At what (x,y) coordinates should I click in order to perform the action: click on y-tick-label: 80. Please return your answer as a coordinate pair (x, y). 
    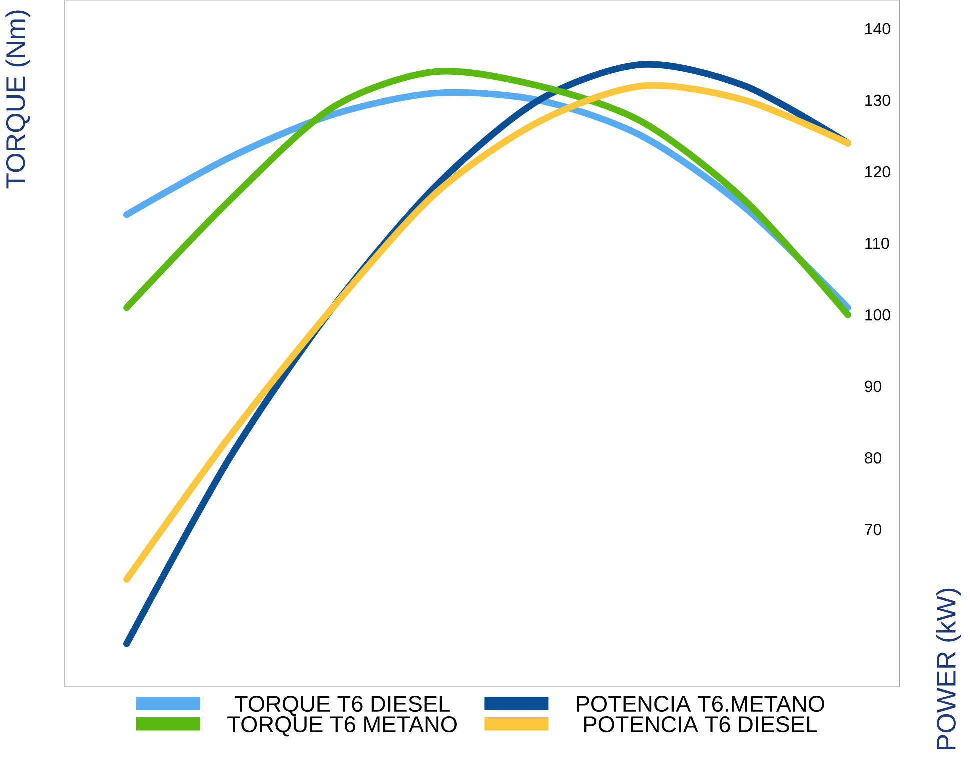
    Looking at the image, I should click on (873, 458).